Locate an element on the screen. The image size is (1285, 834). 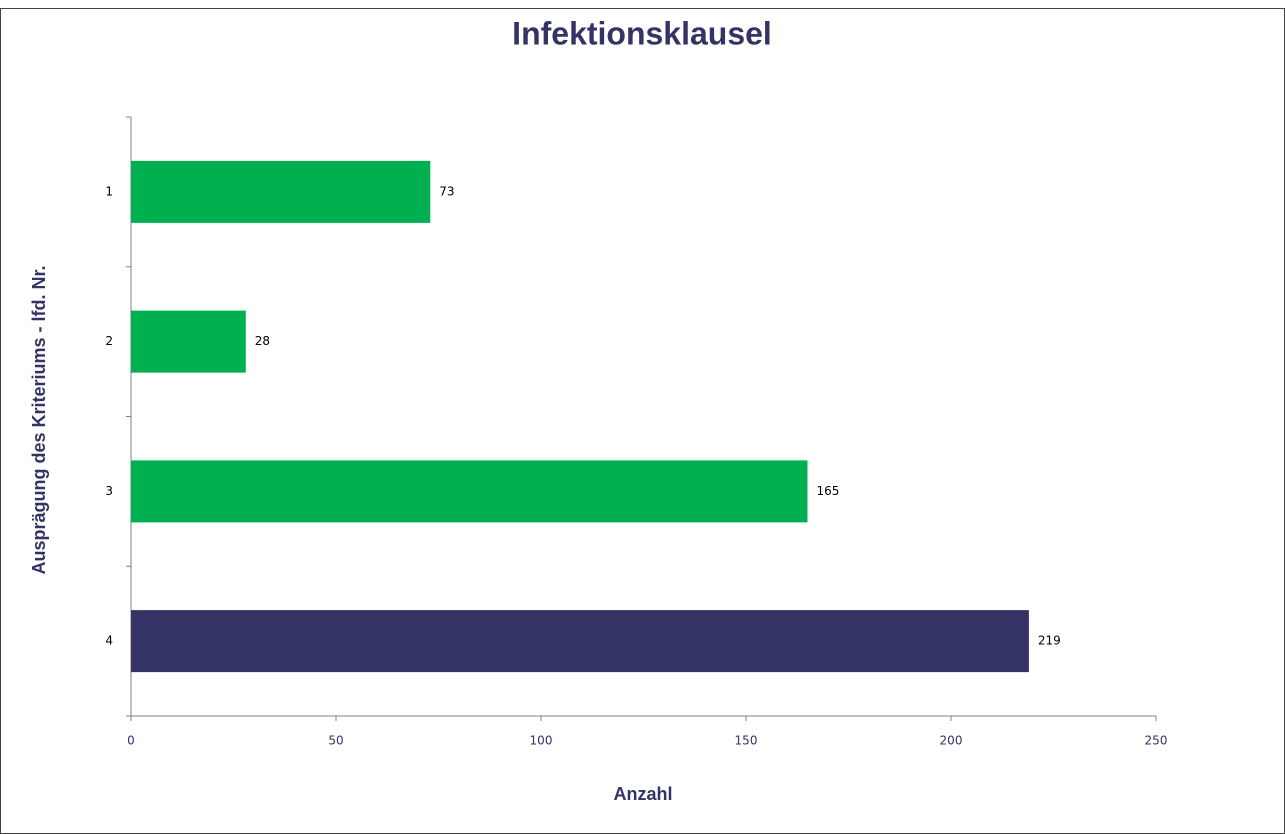
x-axis-label: Anzahl is located at coordinates (642, 794).